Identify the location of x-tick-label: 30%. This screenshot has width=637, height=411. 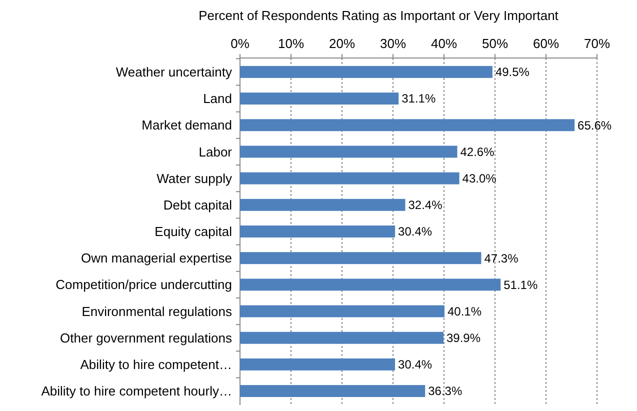
(393, 43).